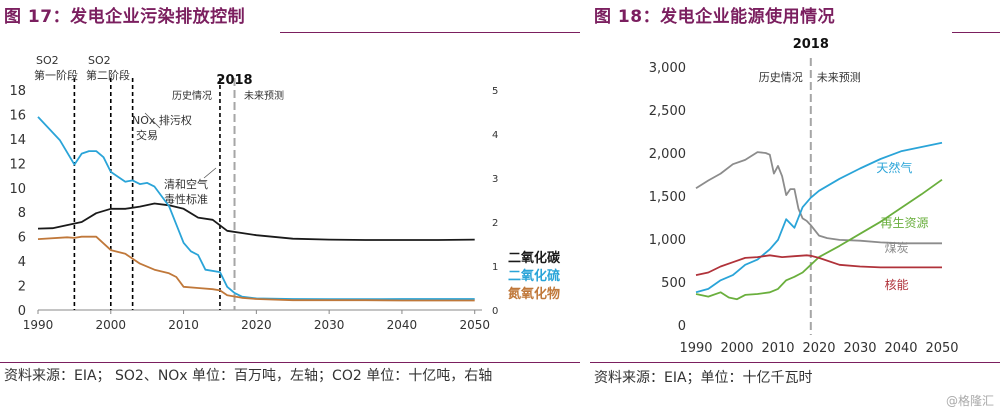 This screenshot has width=1000, height=413. What do you see at coordinates (976, 32) in the screenshot?
I see `figure-18-title-rule` at bounding box center [976, 32].